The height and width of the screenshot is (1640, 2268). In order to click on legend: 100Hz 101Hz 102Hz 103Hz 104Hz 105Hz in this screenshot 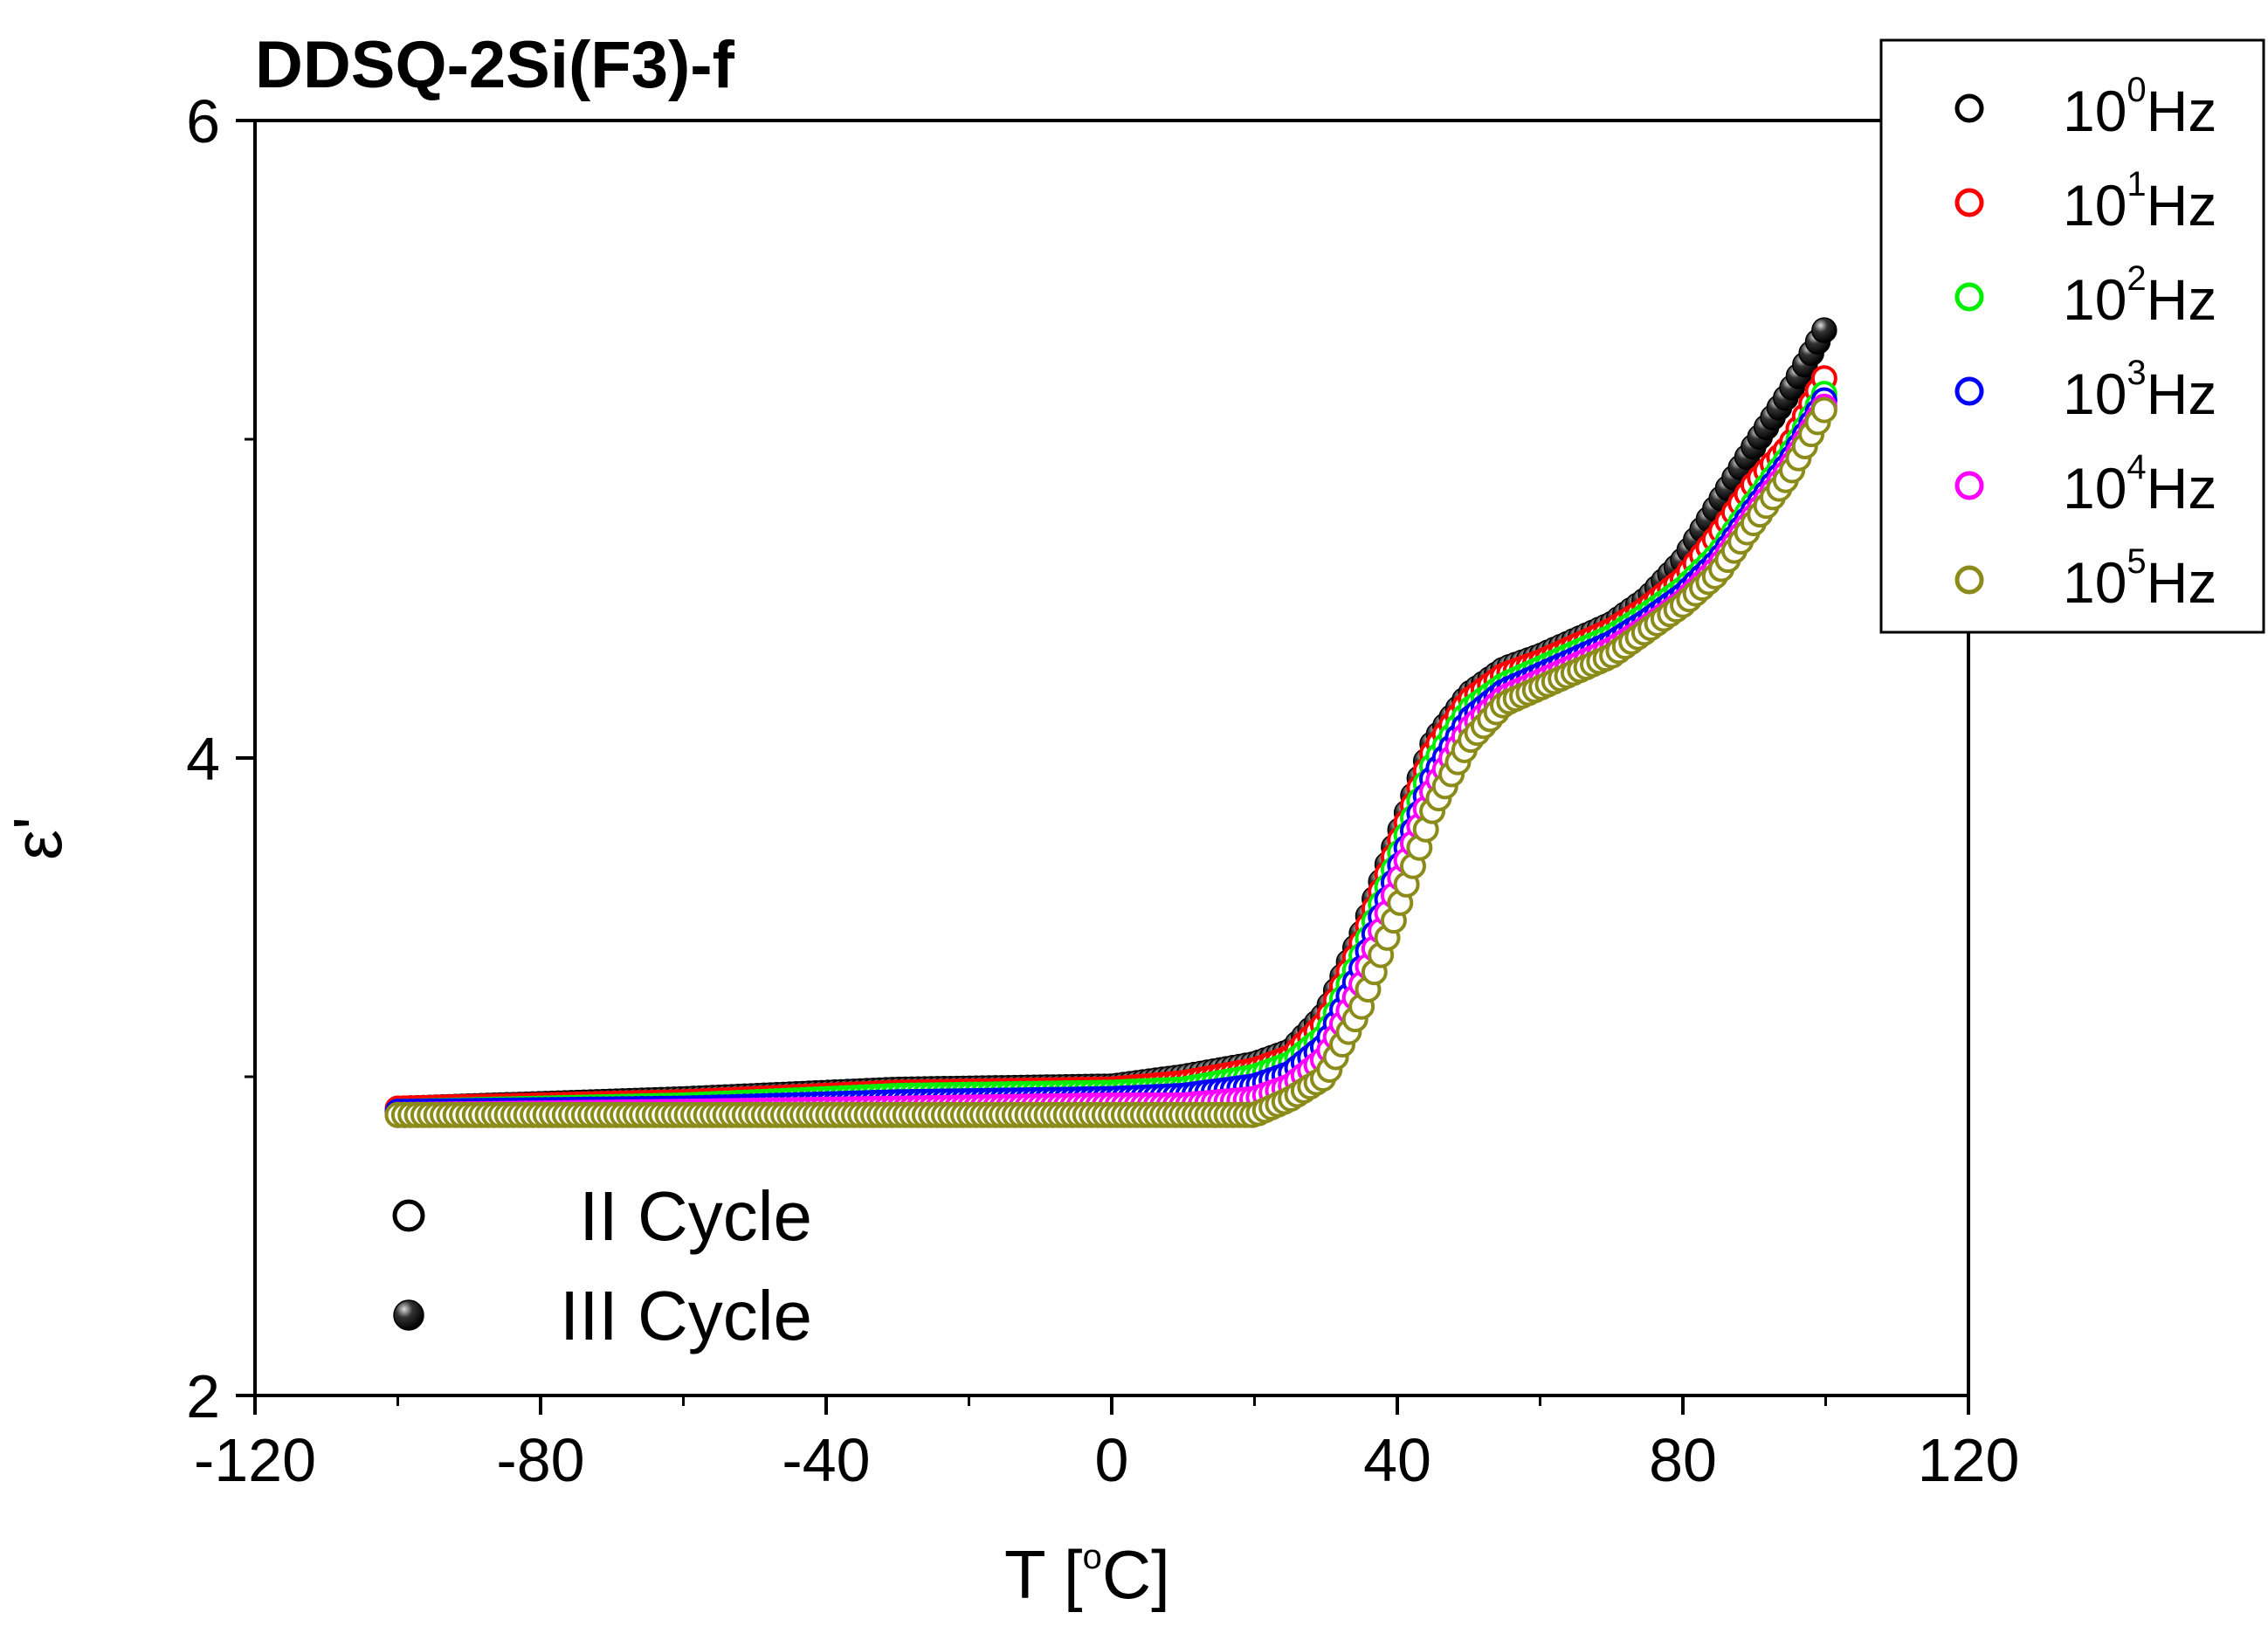, I will do `click(2085, 343)`.